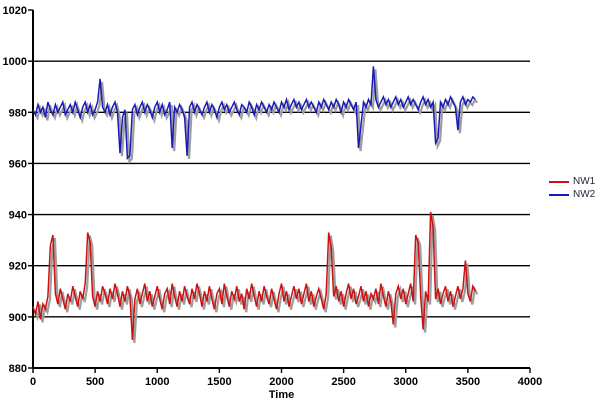  What do you see at coordinates (559, 194) in the screenshot?
I see `legend-swatch-NW2` at bounding box center [559, 194].